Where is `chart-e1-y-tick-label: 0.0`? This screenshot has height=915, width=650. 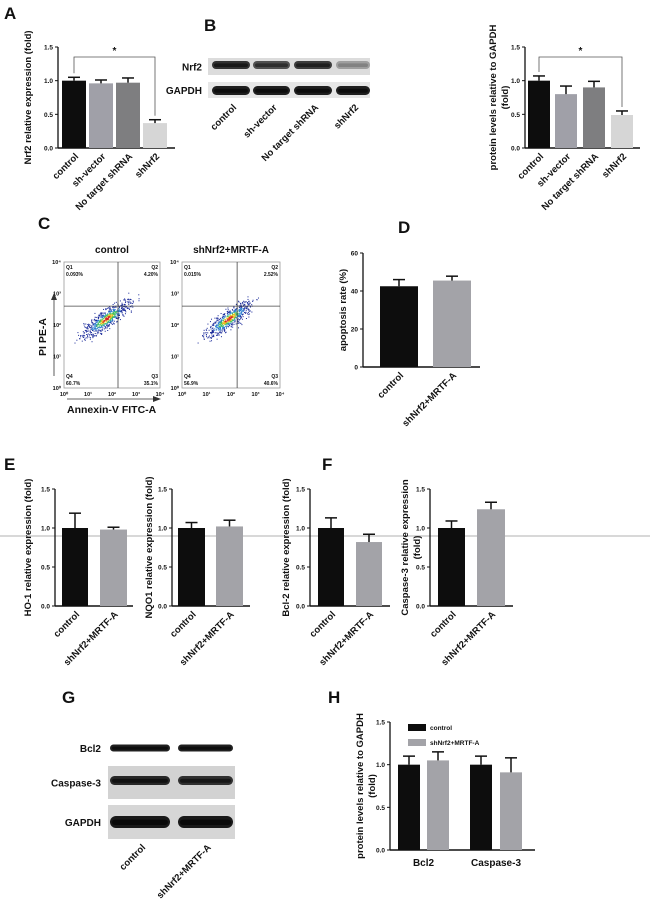
chart-e1-y-tick-label: 0.0 is located at coordinates (45, 607).